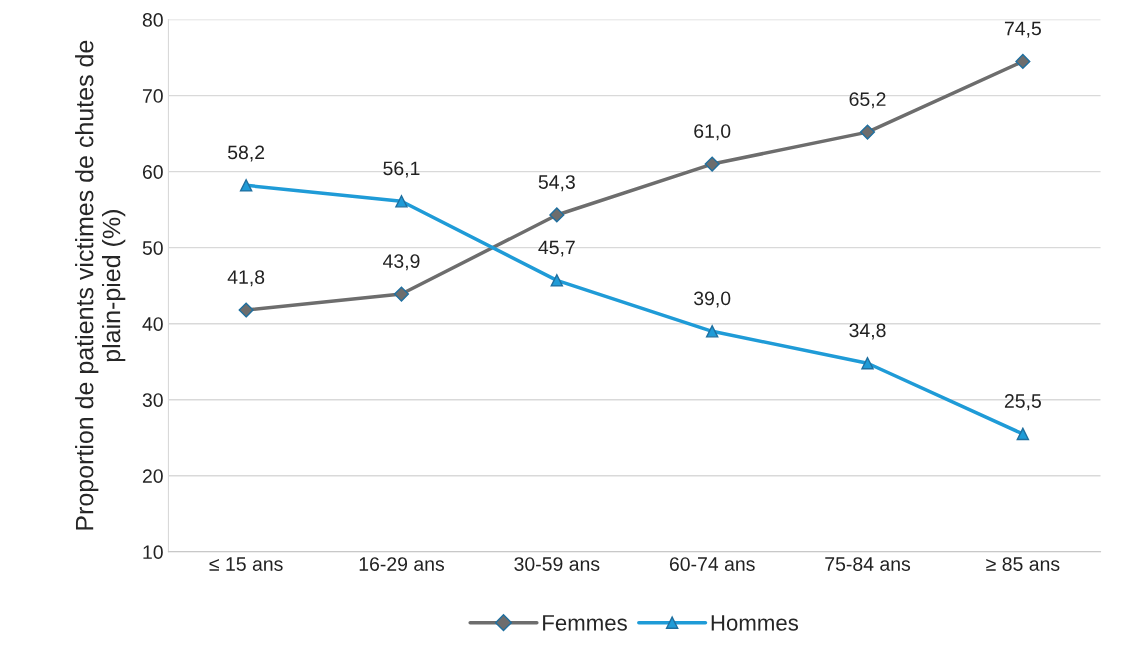 The width and height of the screenshot is (1123, 653). Describe the element at coordinates (868, 564) in the screenshot. I see `x-tick-label: 75-84 ans` at that location.